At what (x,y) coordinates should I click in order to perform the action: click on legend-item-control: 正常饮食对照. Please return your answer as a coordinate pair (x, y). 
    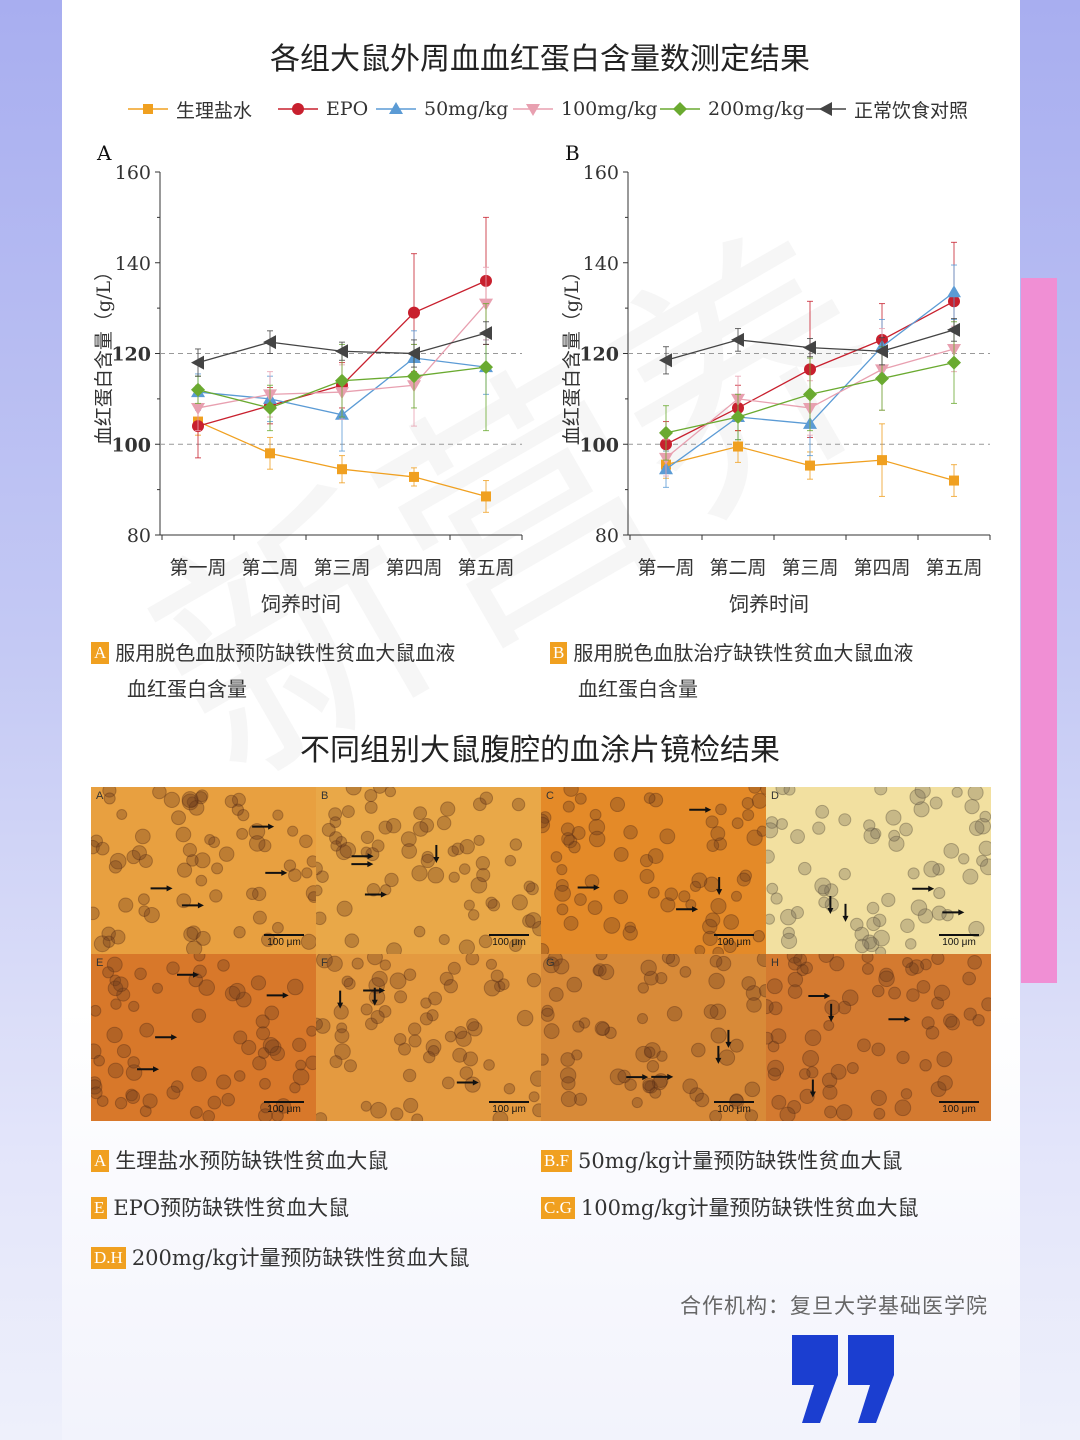
    Looking at the image, I should click on (887, 109).